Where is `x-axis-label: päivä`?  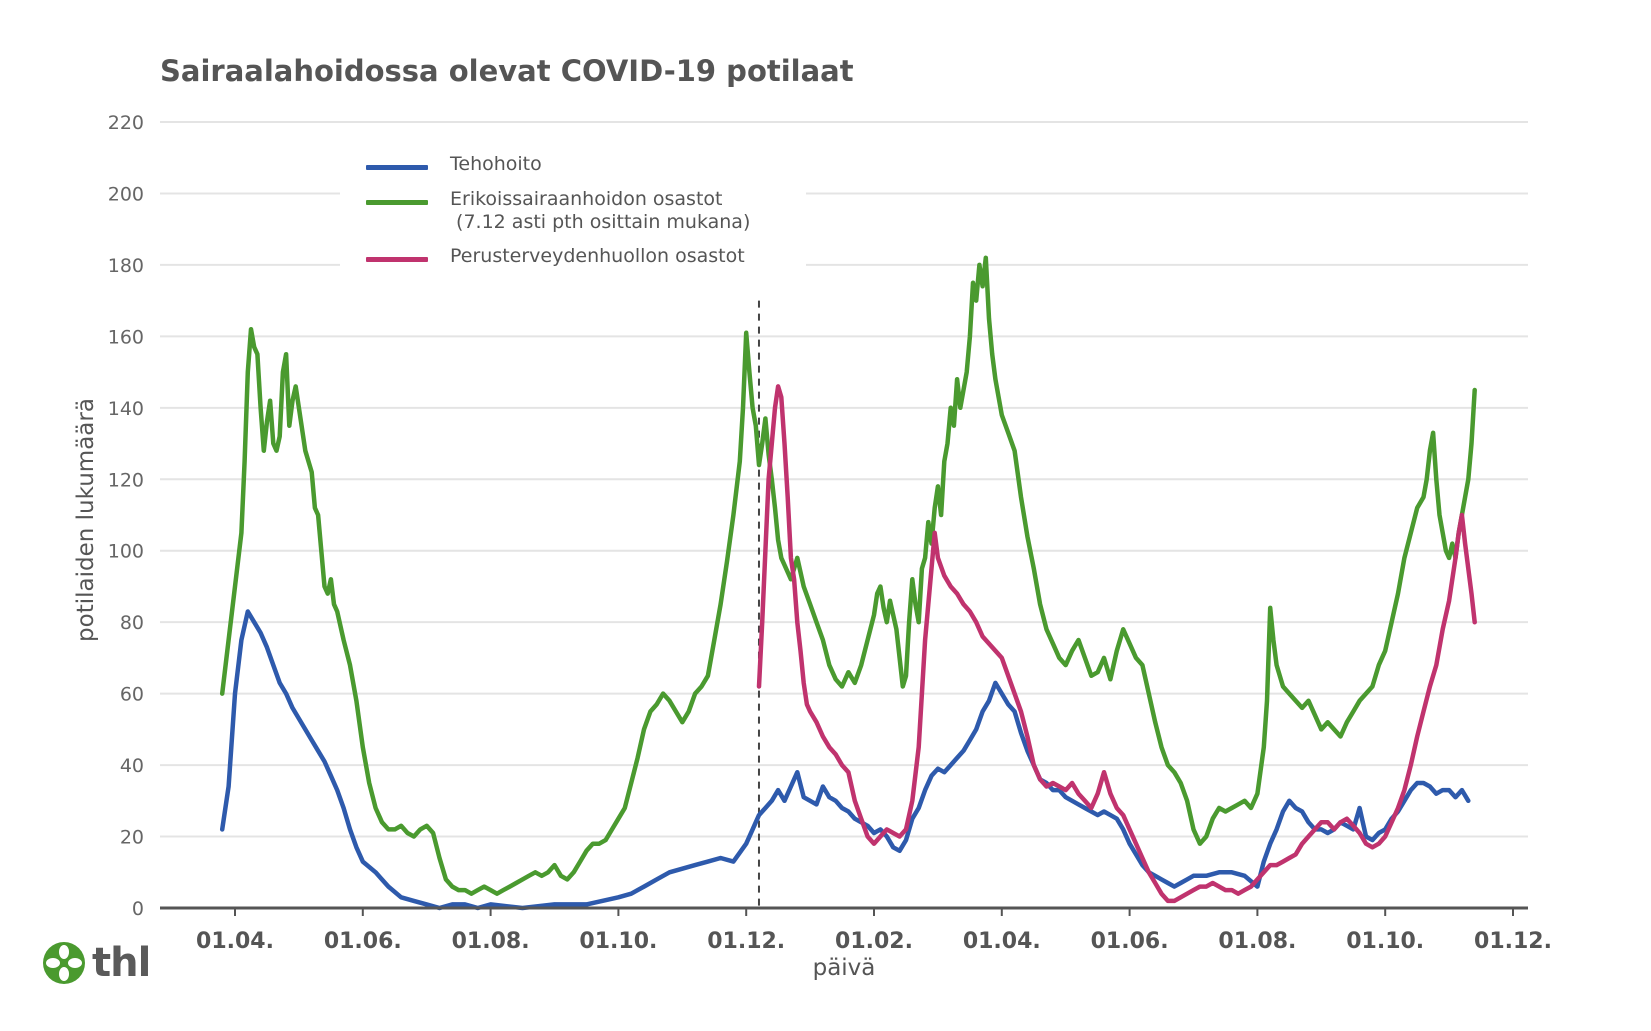 x-axis-label: päivä is located at coordinates (844, 968).